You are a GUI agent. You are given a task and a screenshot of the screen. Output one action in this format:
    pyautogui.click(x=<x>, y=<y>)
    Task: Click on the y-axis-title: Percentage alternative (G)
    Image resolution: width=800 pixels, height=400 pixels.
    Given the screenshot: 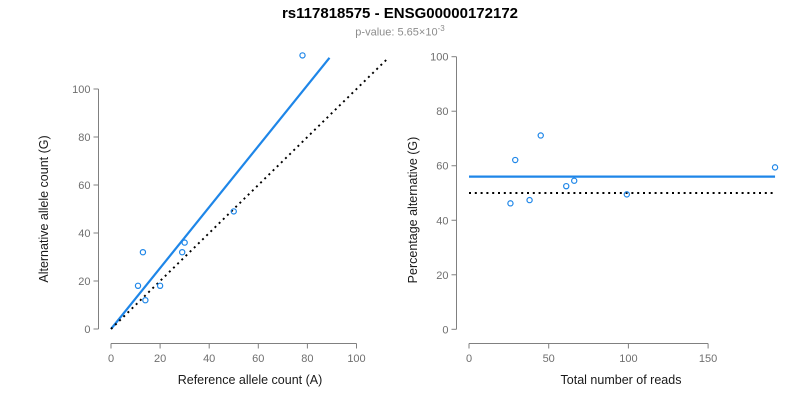 What is the action you would take?
    pyautogui.click(x=413, y=210)
    